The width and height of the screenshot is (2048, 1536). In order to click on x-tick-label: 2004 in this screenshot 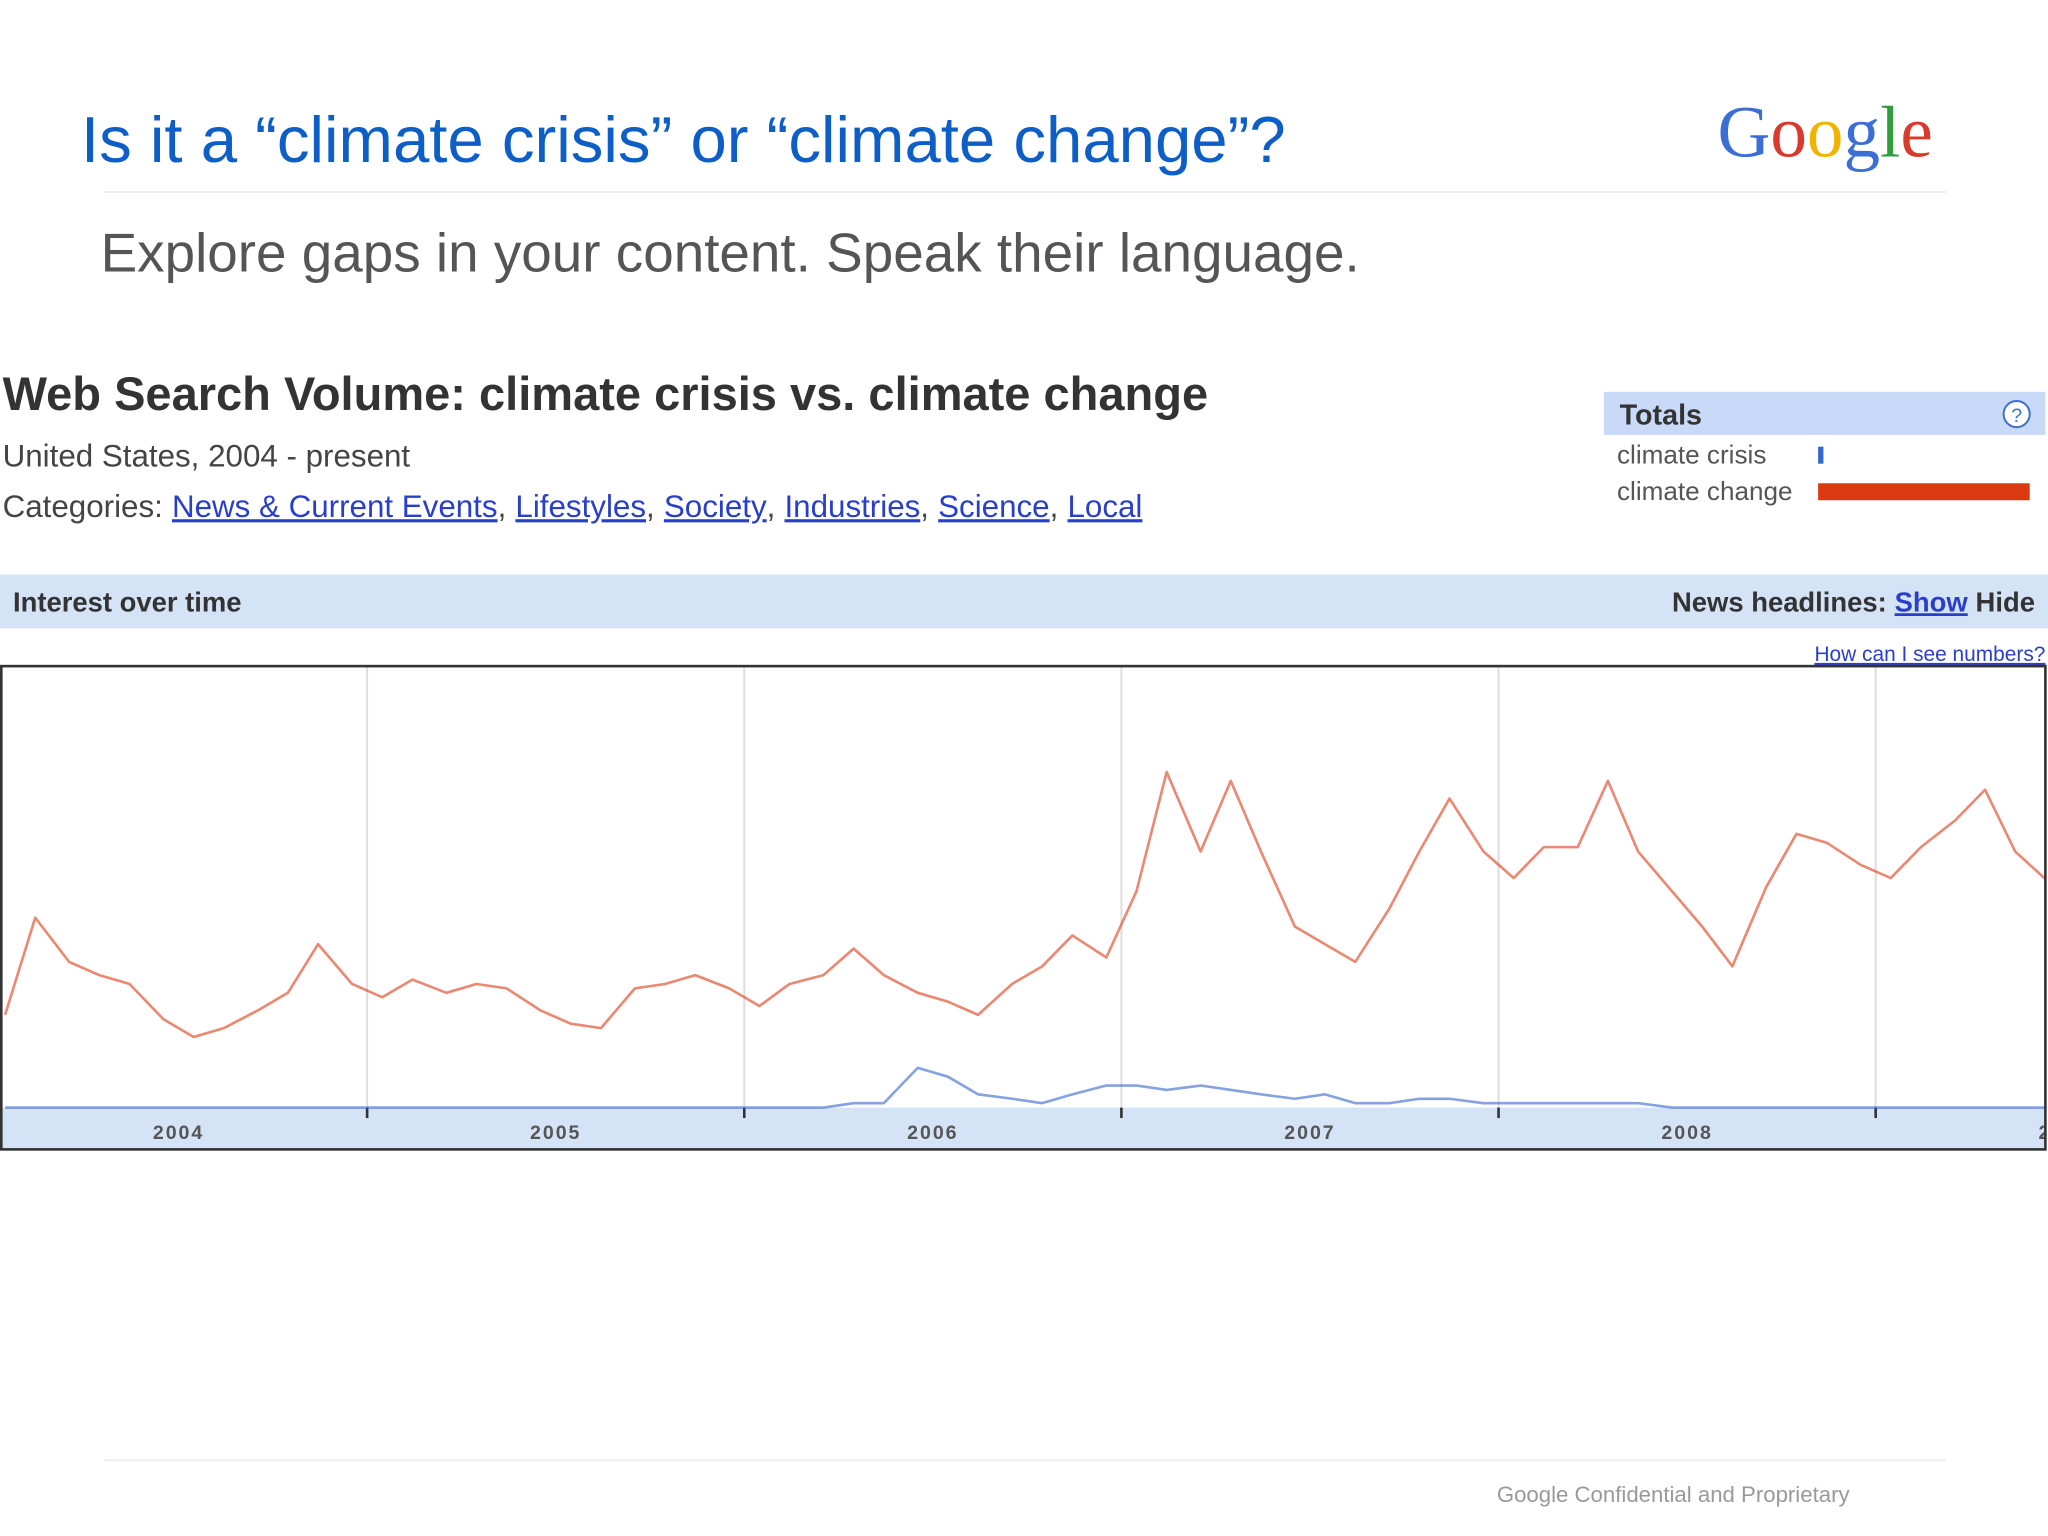, I will do `click(178, 1133)`.